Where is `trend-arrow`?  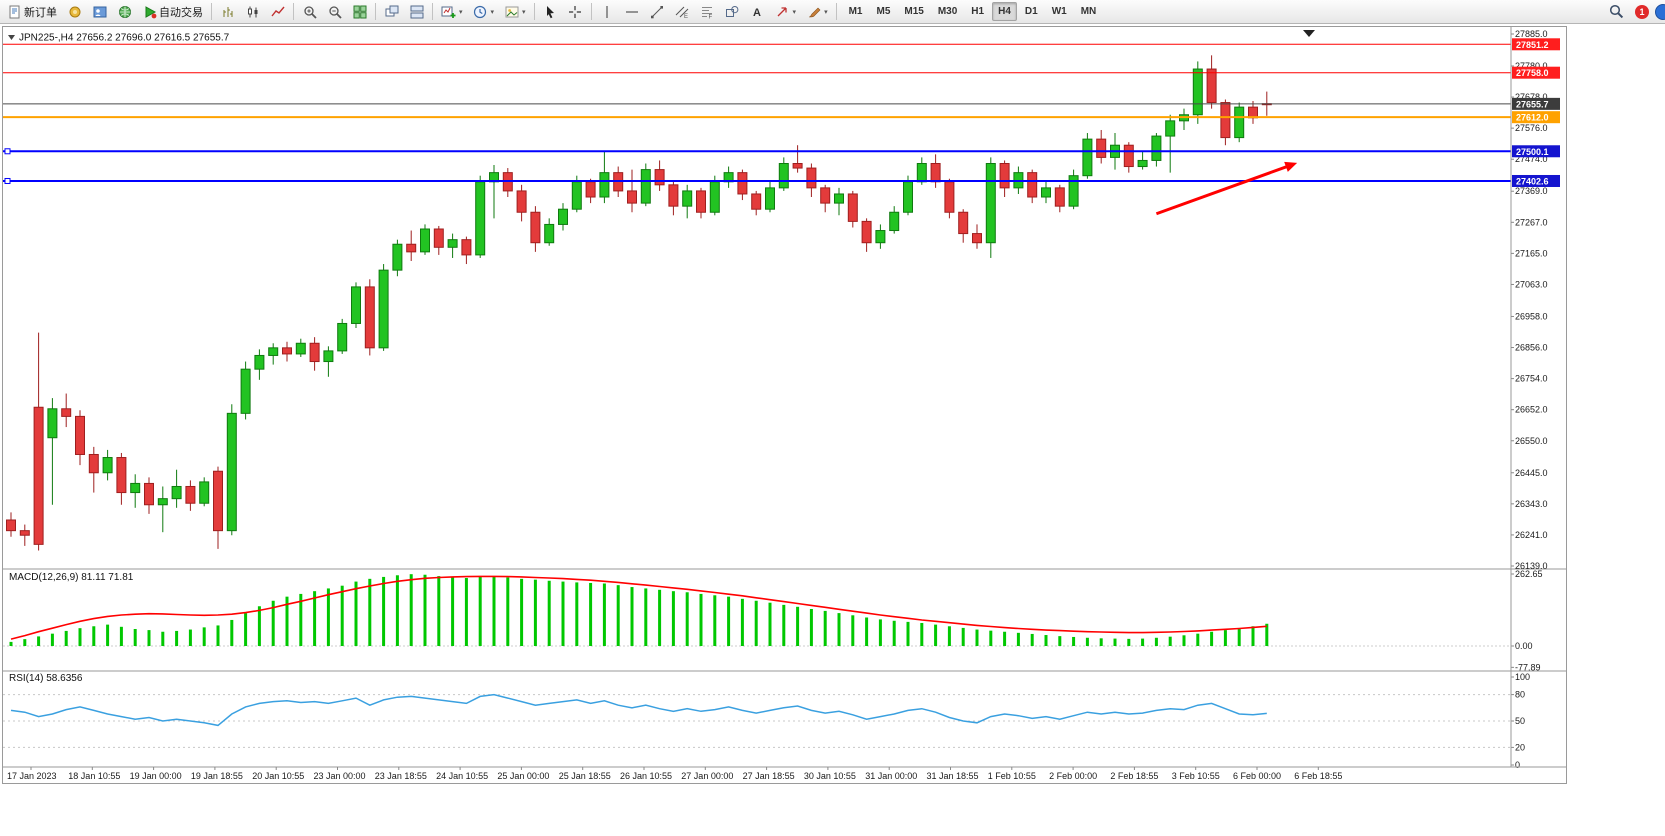
trend-arrow is located at coordinates (1224, 189).